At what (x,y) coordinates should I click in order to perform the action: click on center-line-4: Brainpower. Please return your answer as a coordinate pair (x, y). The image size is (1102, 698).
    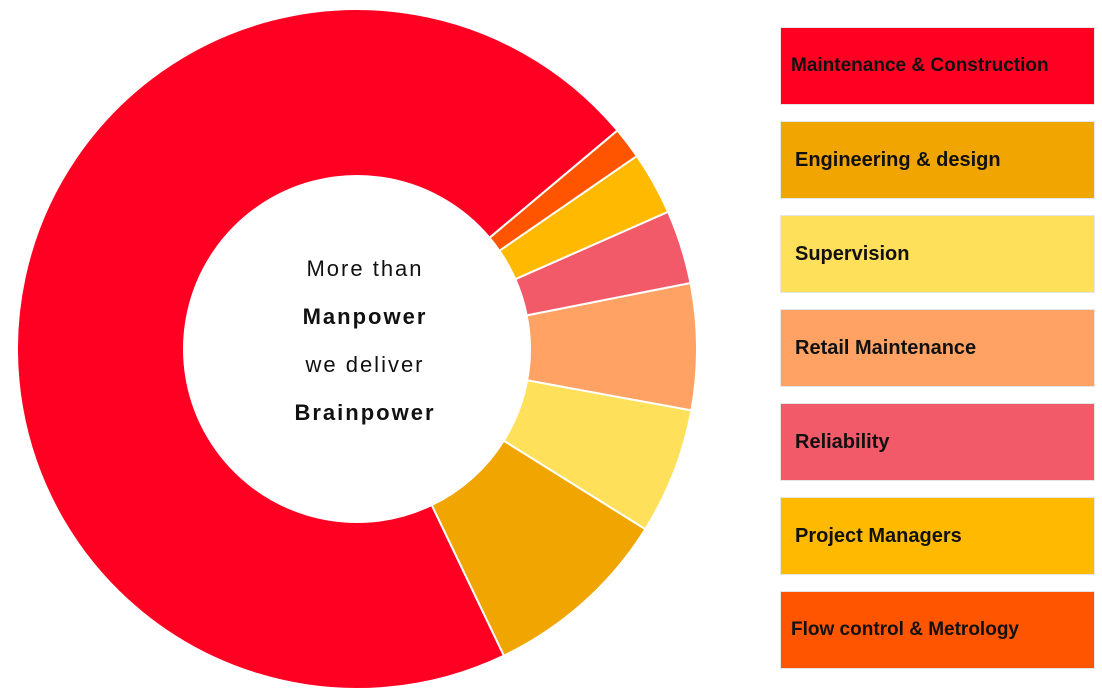
    Looking at the image, I should click on (365, 412).